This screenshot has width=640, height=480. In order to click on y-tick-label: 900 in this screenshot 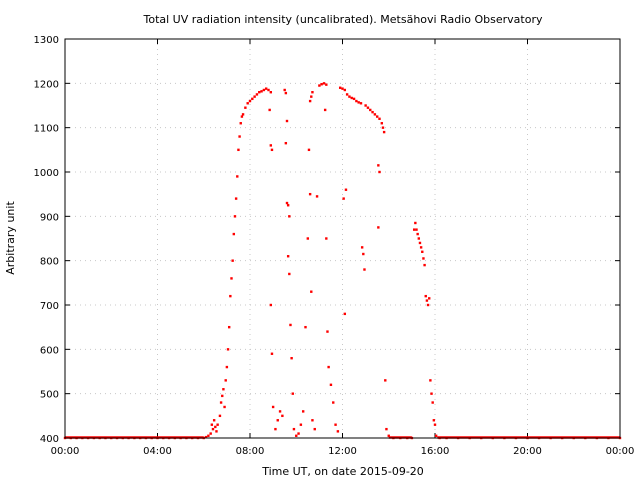, I will do `click(49, 217)`.